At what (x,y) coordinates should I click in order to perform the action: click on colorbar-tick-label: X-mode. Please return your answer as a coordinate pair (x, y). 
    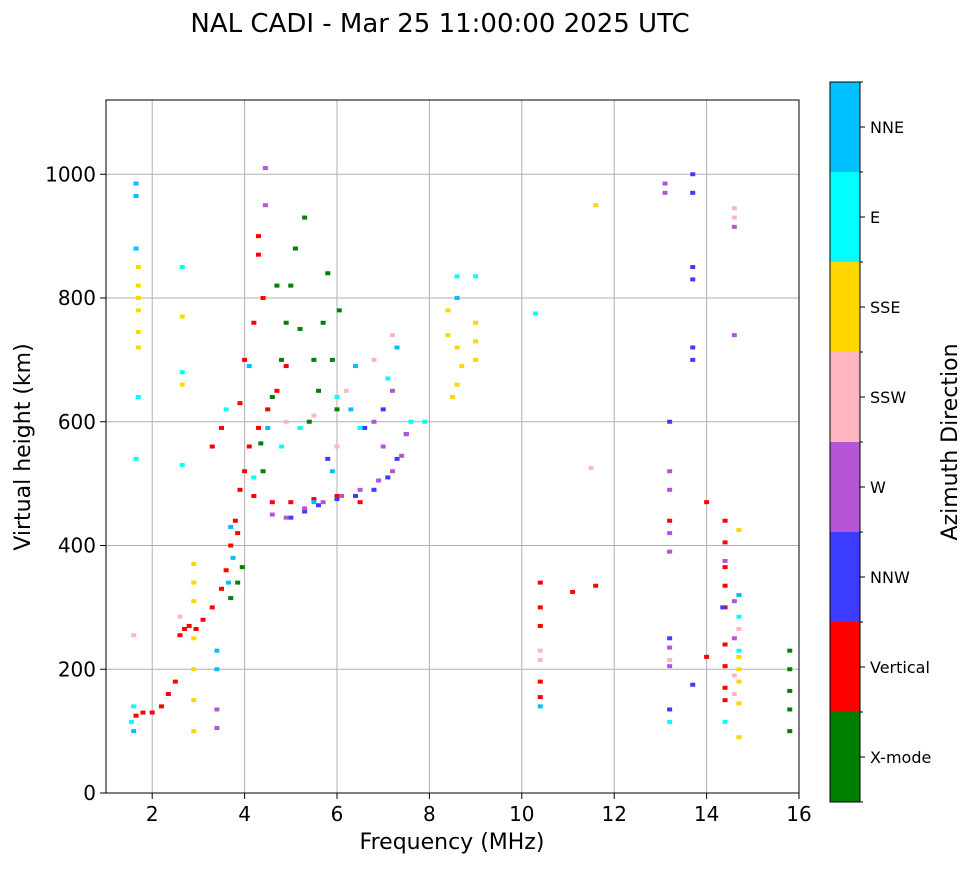
    Looking at the image, I should click on (900, 757).